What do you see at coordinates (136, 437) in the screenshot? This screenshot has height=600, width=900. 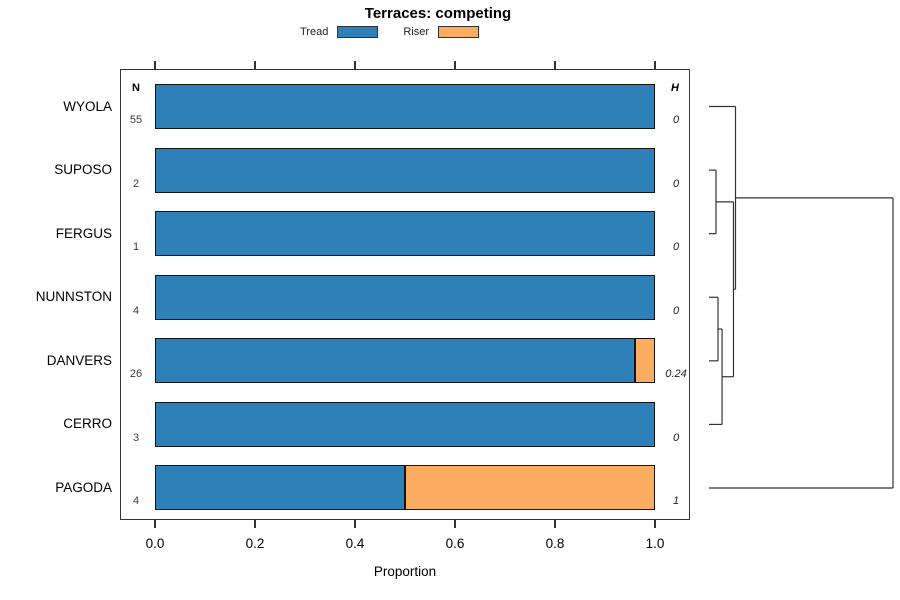 I see `n-value: 3` at bounding box center [136, 437].